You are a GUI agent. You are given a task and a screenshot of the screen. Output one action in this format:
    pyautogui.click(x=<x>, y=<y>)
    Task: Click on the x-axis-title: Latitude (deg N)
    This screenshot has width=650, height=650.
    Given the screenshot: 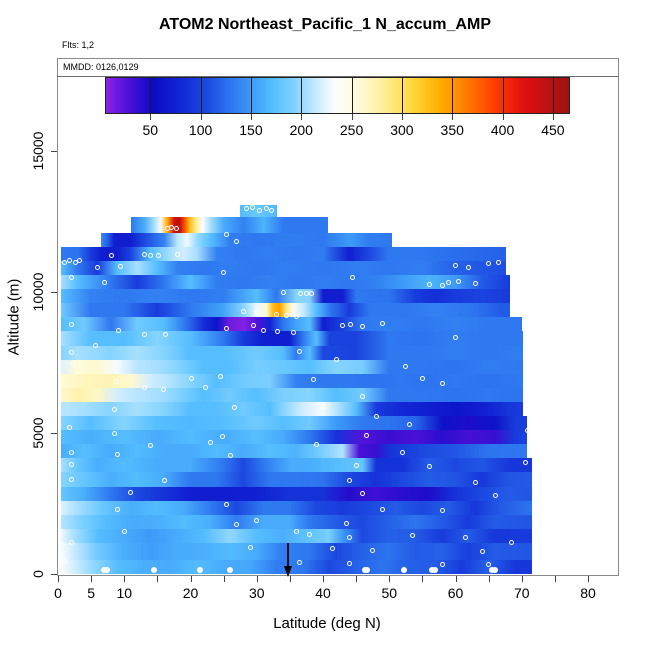 What is the action you would take?
    pyautogui.click(x=327, y=623)
    